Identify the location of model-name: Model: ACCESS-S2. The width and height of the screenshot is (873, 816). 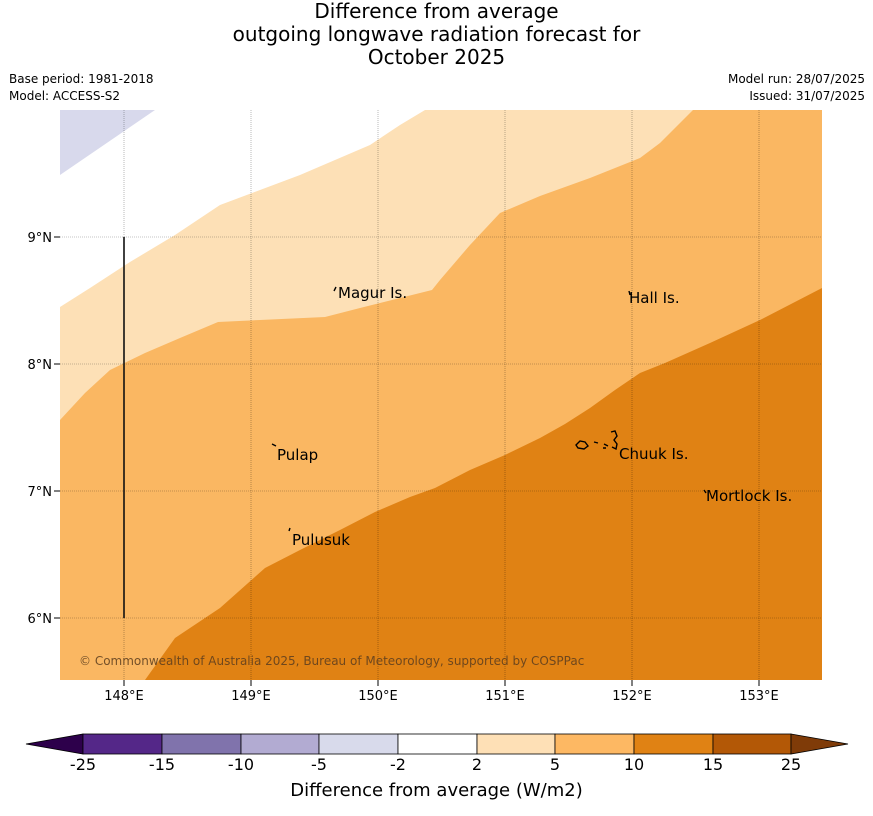
(65, 96).